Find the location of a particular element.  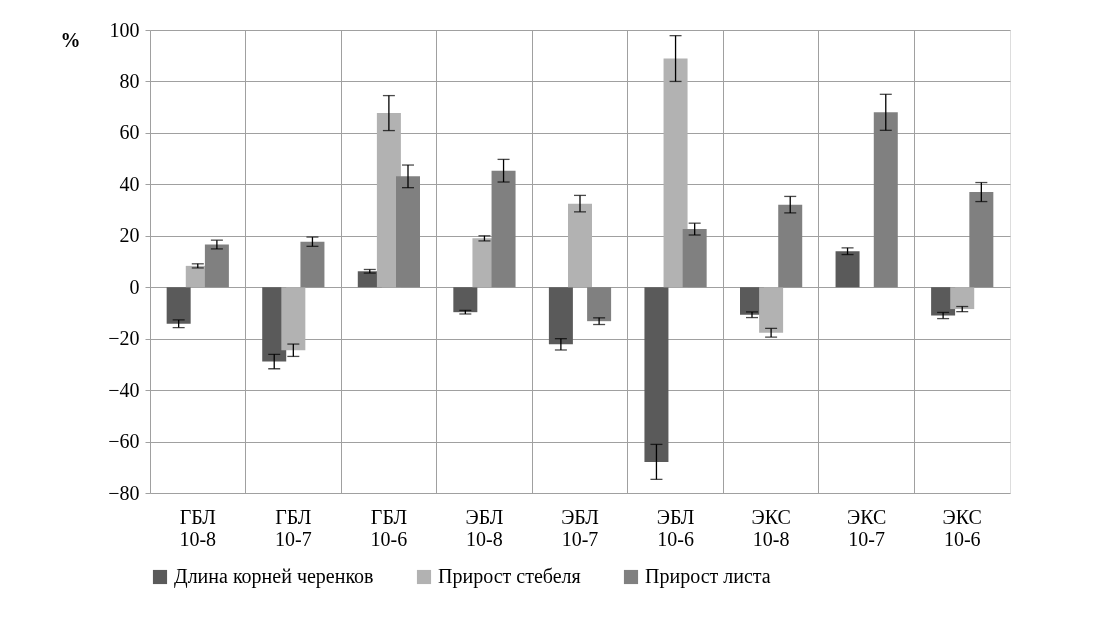

y-tick-label: −80 is located at coordinates (124, 492).